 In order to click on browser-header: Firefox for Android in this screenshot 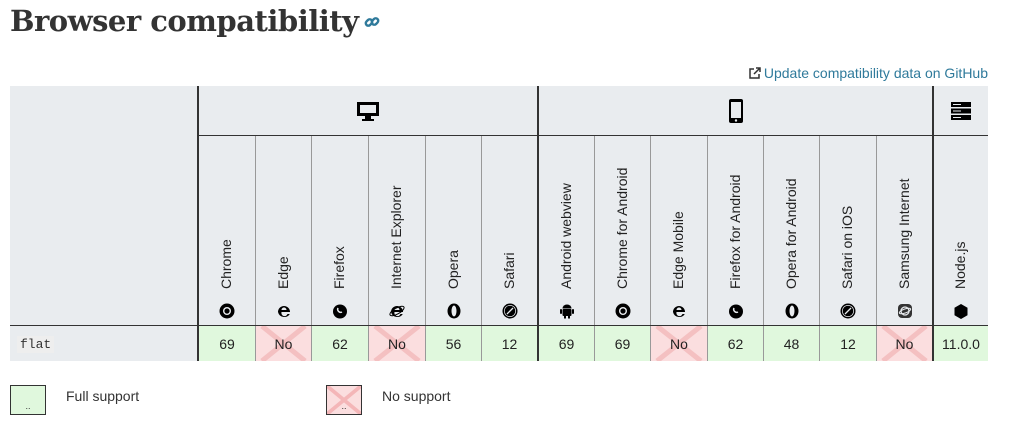, I will do `click(735, 230)`.